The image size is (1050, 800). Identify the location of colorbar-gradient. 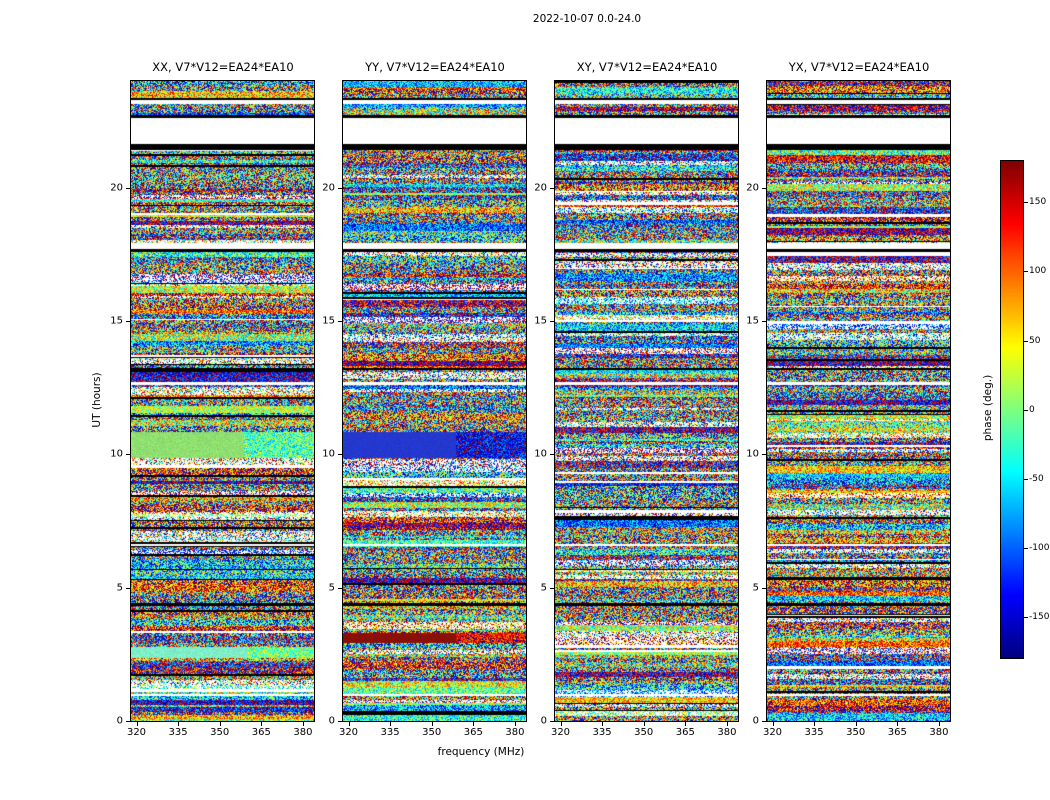
(1012, 409).